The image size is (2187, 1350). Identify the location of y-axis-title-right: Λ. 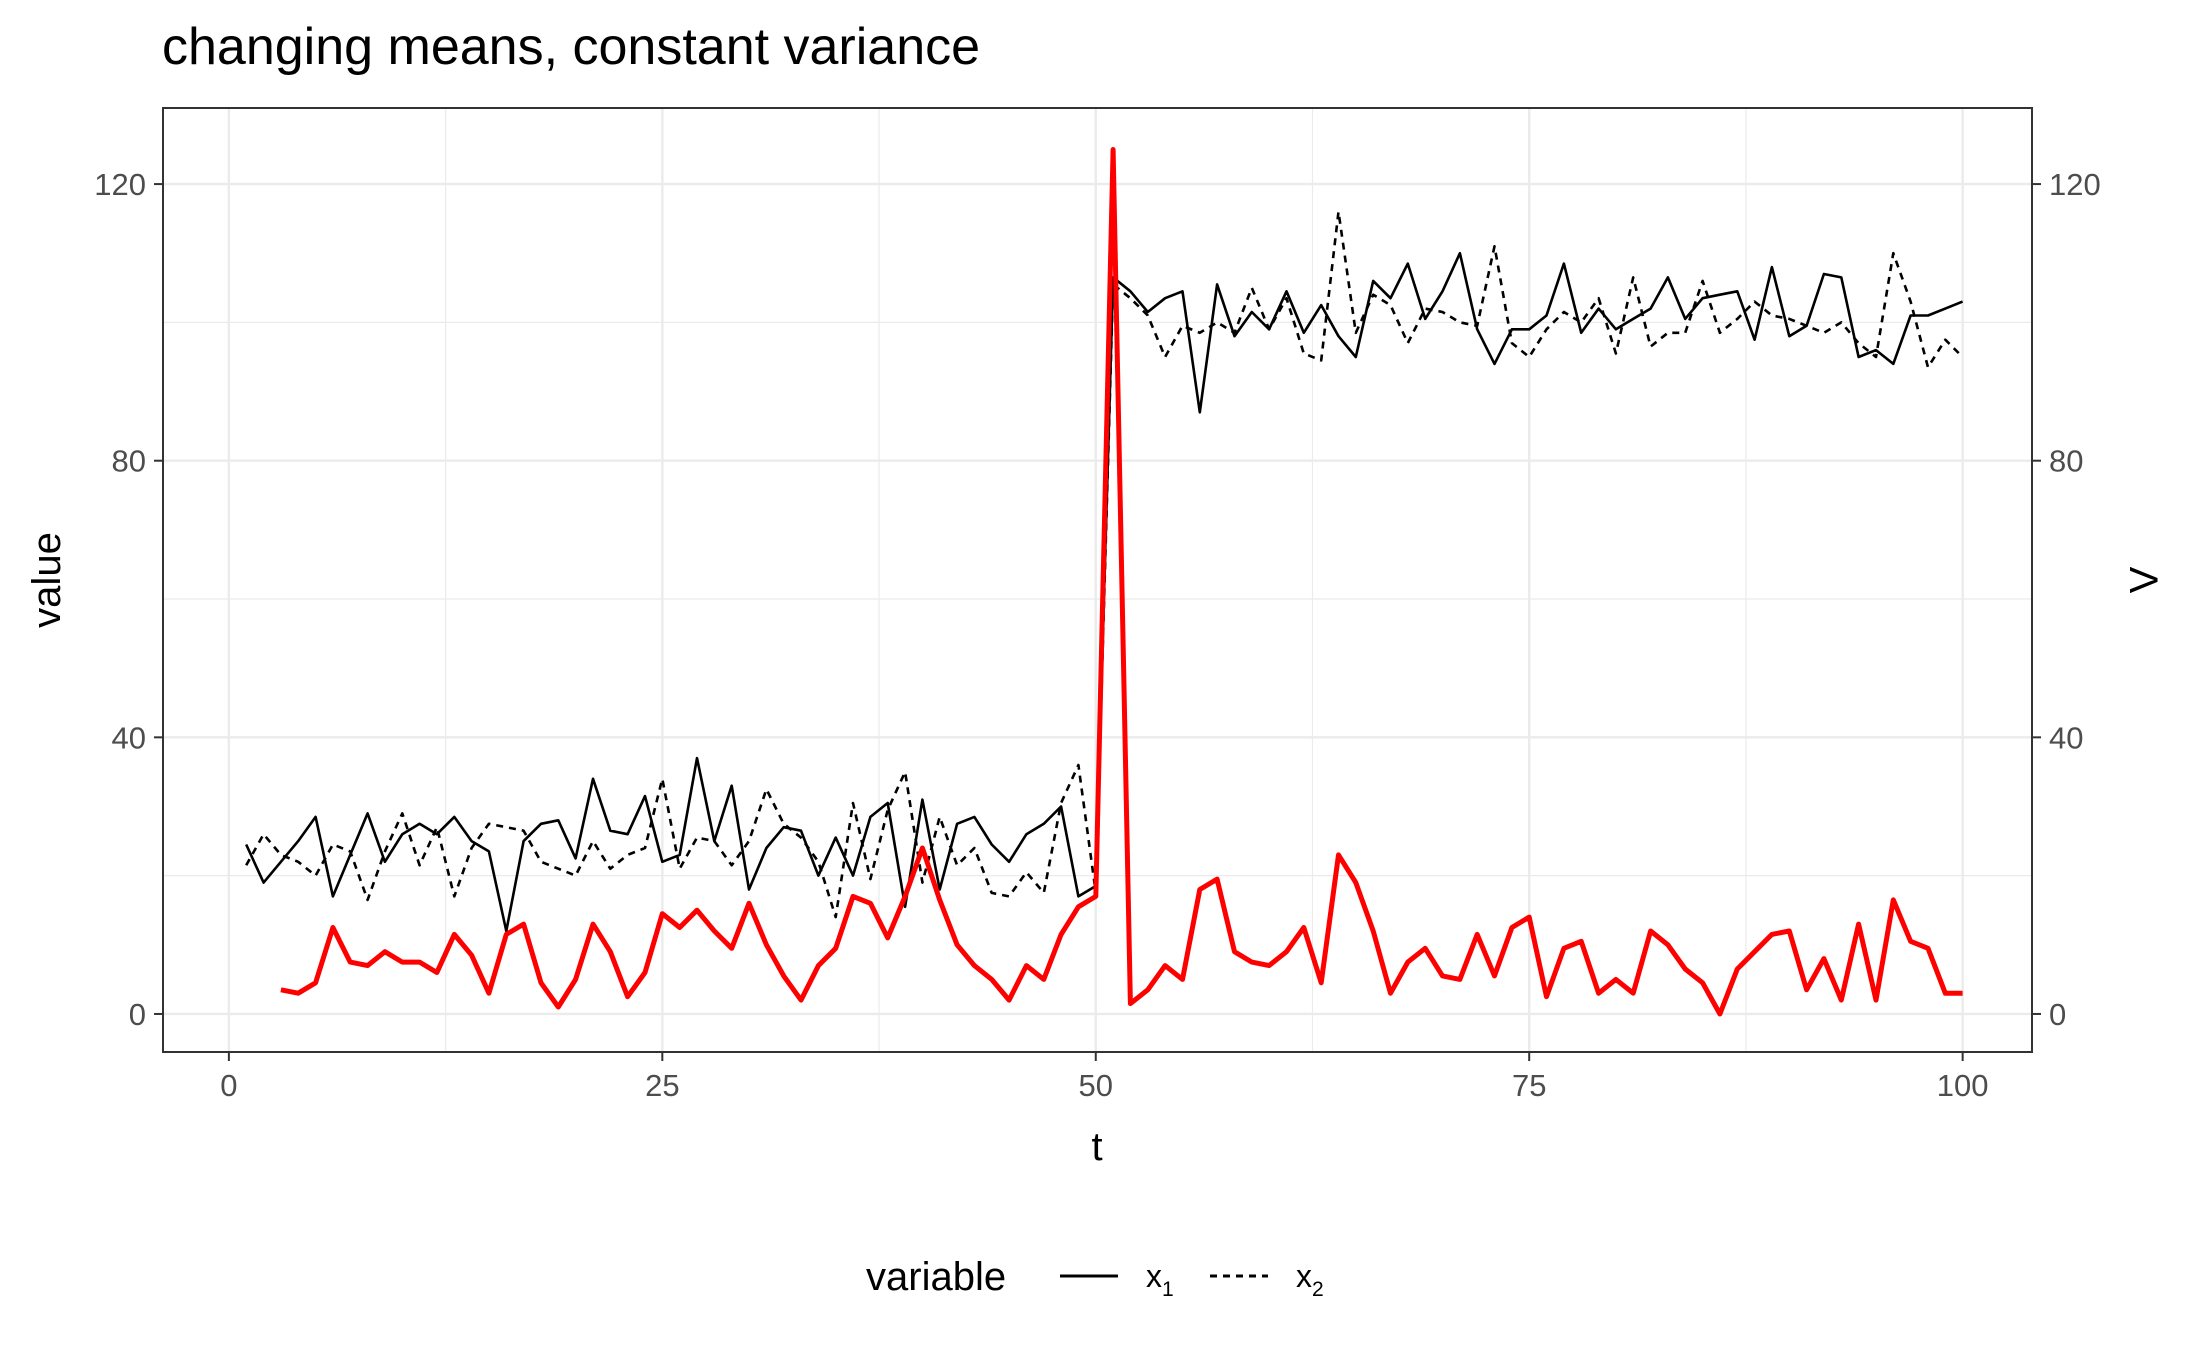
(2143, 580).